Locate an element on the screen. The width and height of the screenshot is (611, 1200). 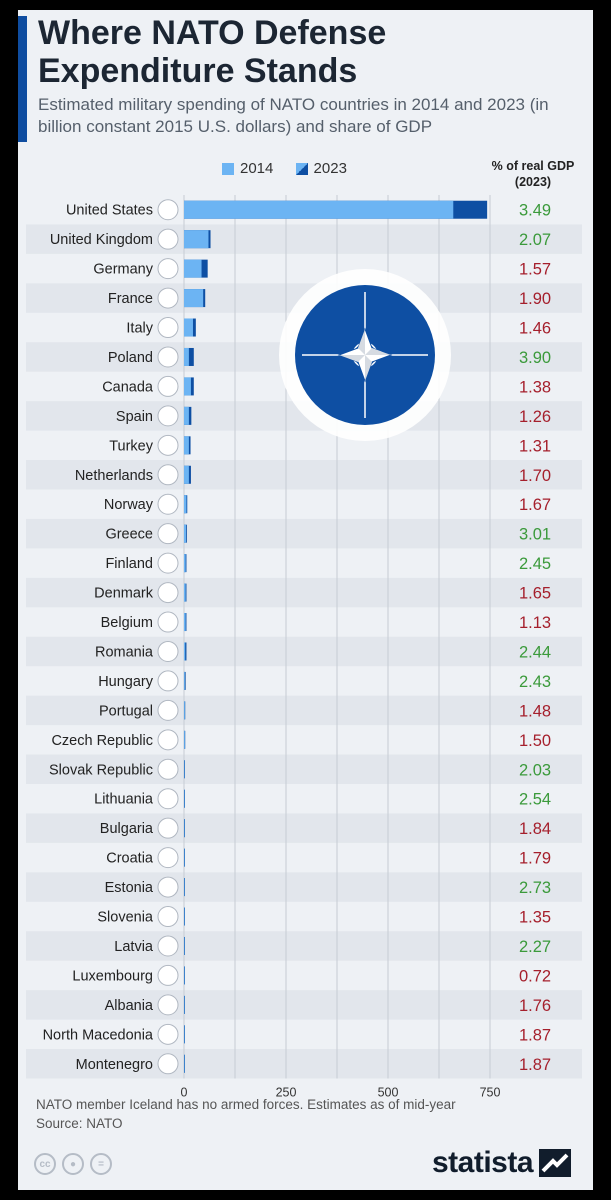
gdp-share-value: 3.49 is located at coordinates (535, 211).